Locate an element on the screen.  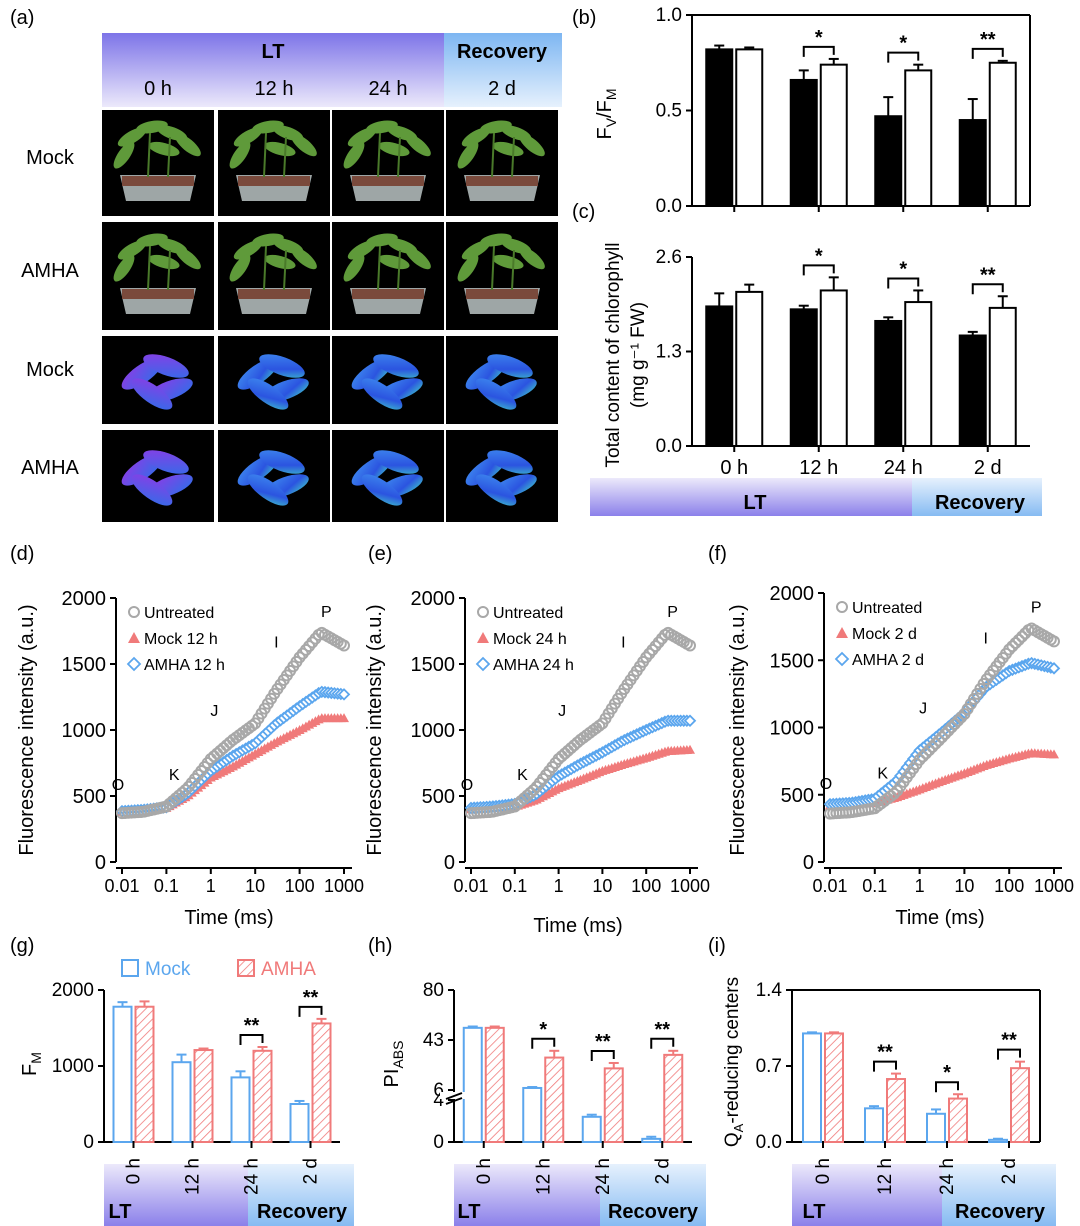
y-tick-label: 2000 is located at coordinates (84, 599).